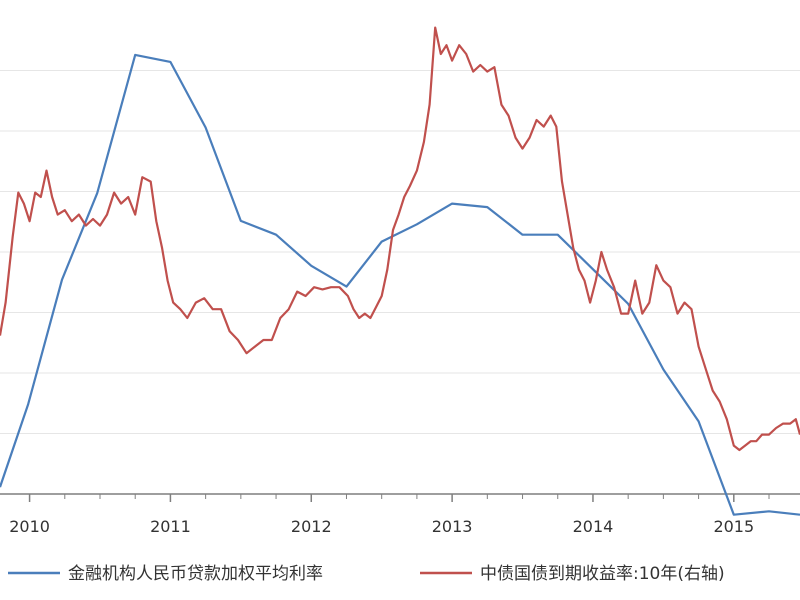  Describe the element at coordinates (733, 526) in the screenshot. I see `x-tick-label-2015: 2015` at that location.